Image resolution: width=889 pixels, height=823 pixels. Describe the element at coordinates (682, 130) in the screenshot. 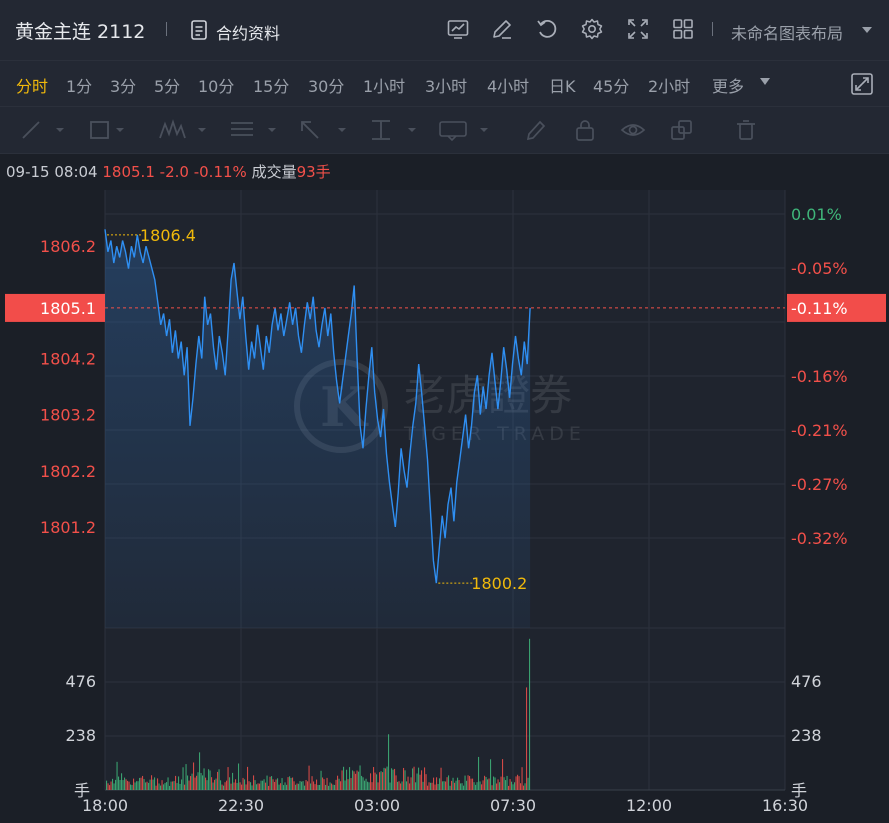

I see `copy-icon` at that location.